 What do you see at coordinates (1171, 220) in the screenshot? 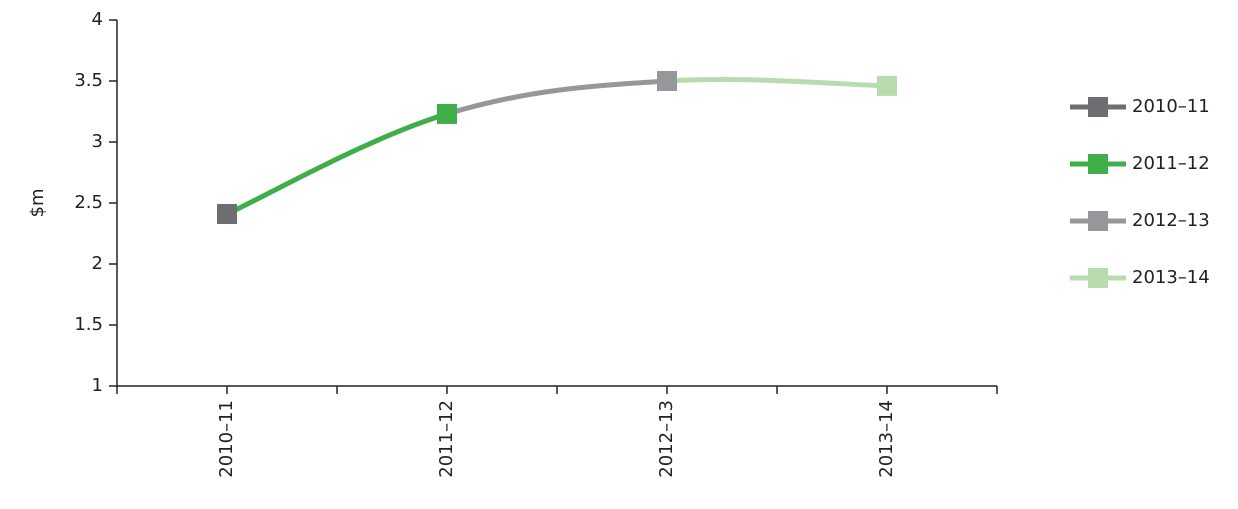
I see `legend-label: 2012–13` at bounding box center [1171, 220].